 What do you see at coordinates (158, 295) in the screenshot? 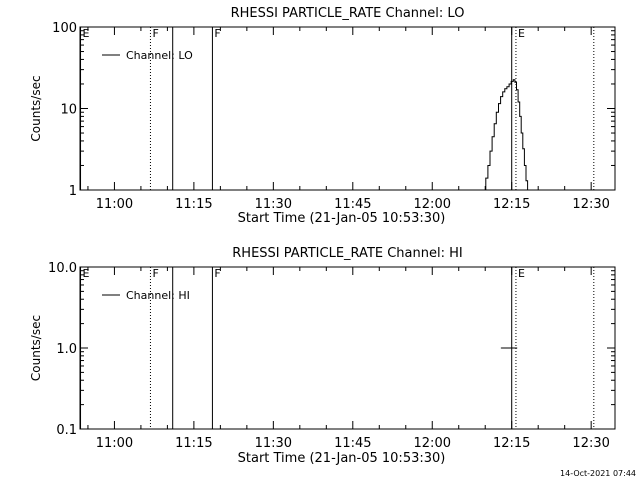
I see `legend-label: Channel: HI` at bounding box center [158, 295].